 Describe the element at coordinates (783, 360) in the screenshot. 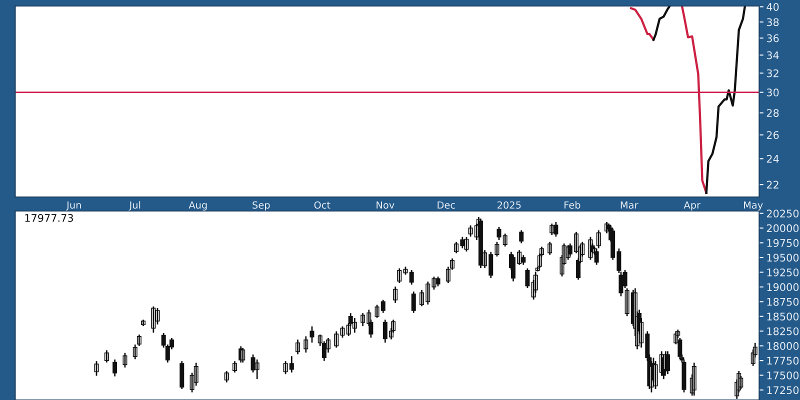

I see `y-tick-label: 17750` at that location.